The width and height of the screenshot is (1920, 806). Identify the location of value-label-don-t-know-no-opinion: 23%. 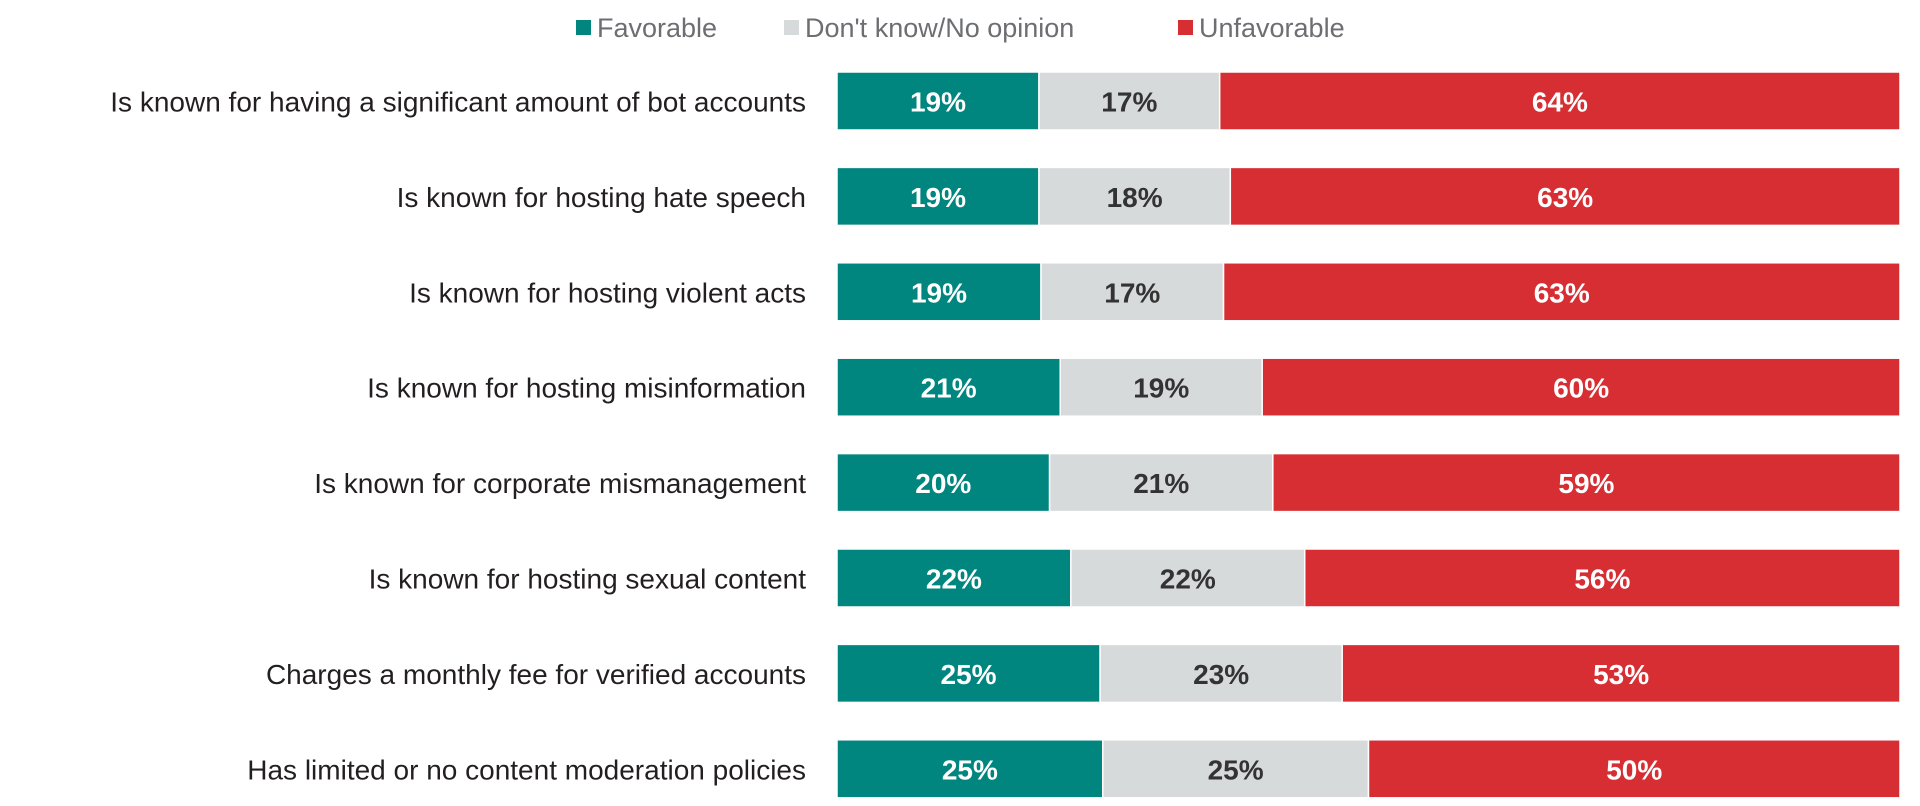
(1221, 674).